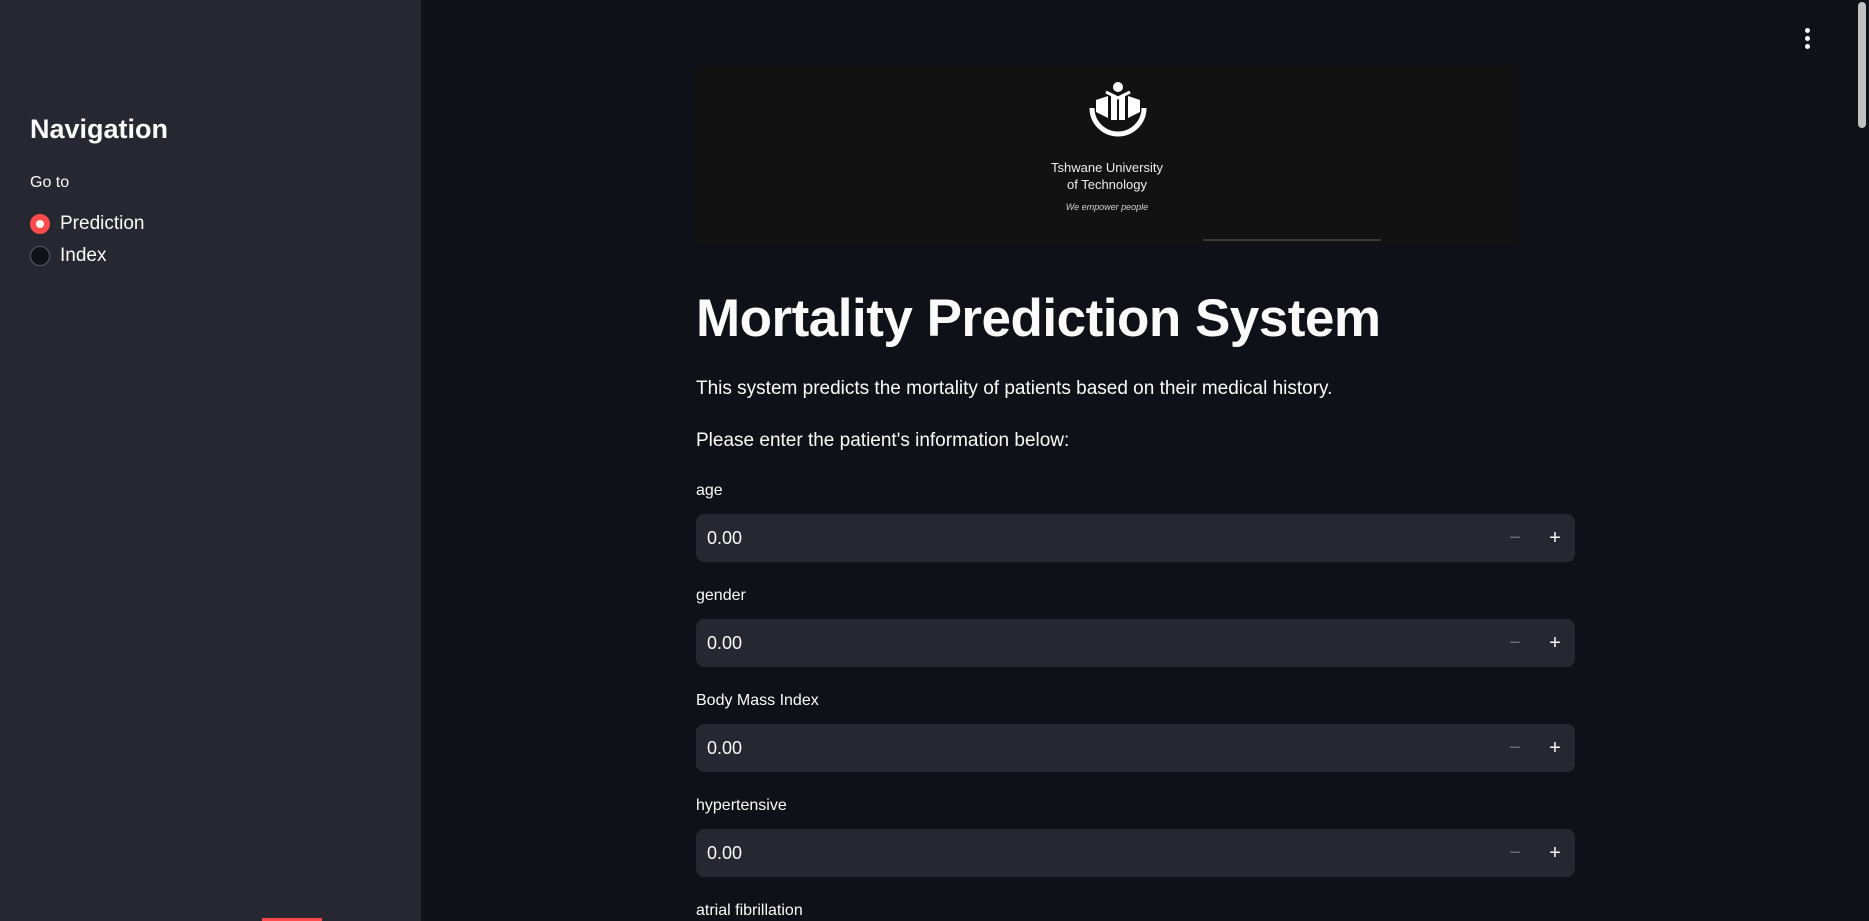  I want to click on bmi-stepper: − +, so click(1535, 748).